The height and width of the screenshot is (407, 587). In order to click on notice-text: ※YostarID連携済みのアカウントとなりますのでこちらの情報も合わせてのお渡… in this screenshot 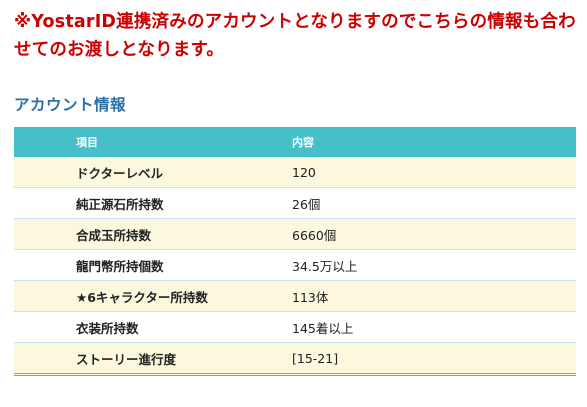, I will do `click(295, 36)`.